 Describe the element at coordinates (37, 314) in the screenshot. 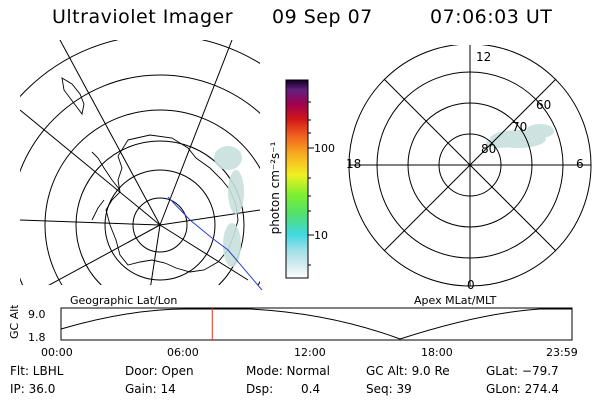

I see `altitude-tick-high: 9.0` at that location.